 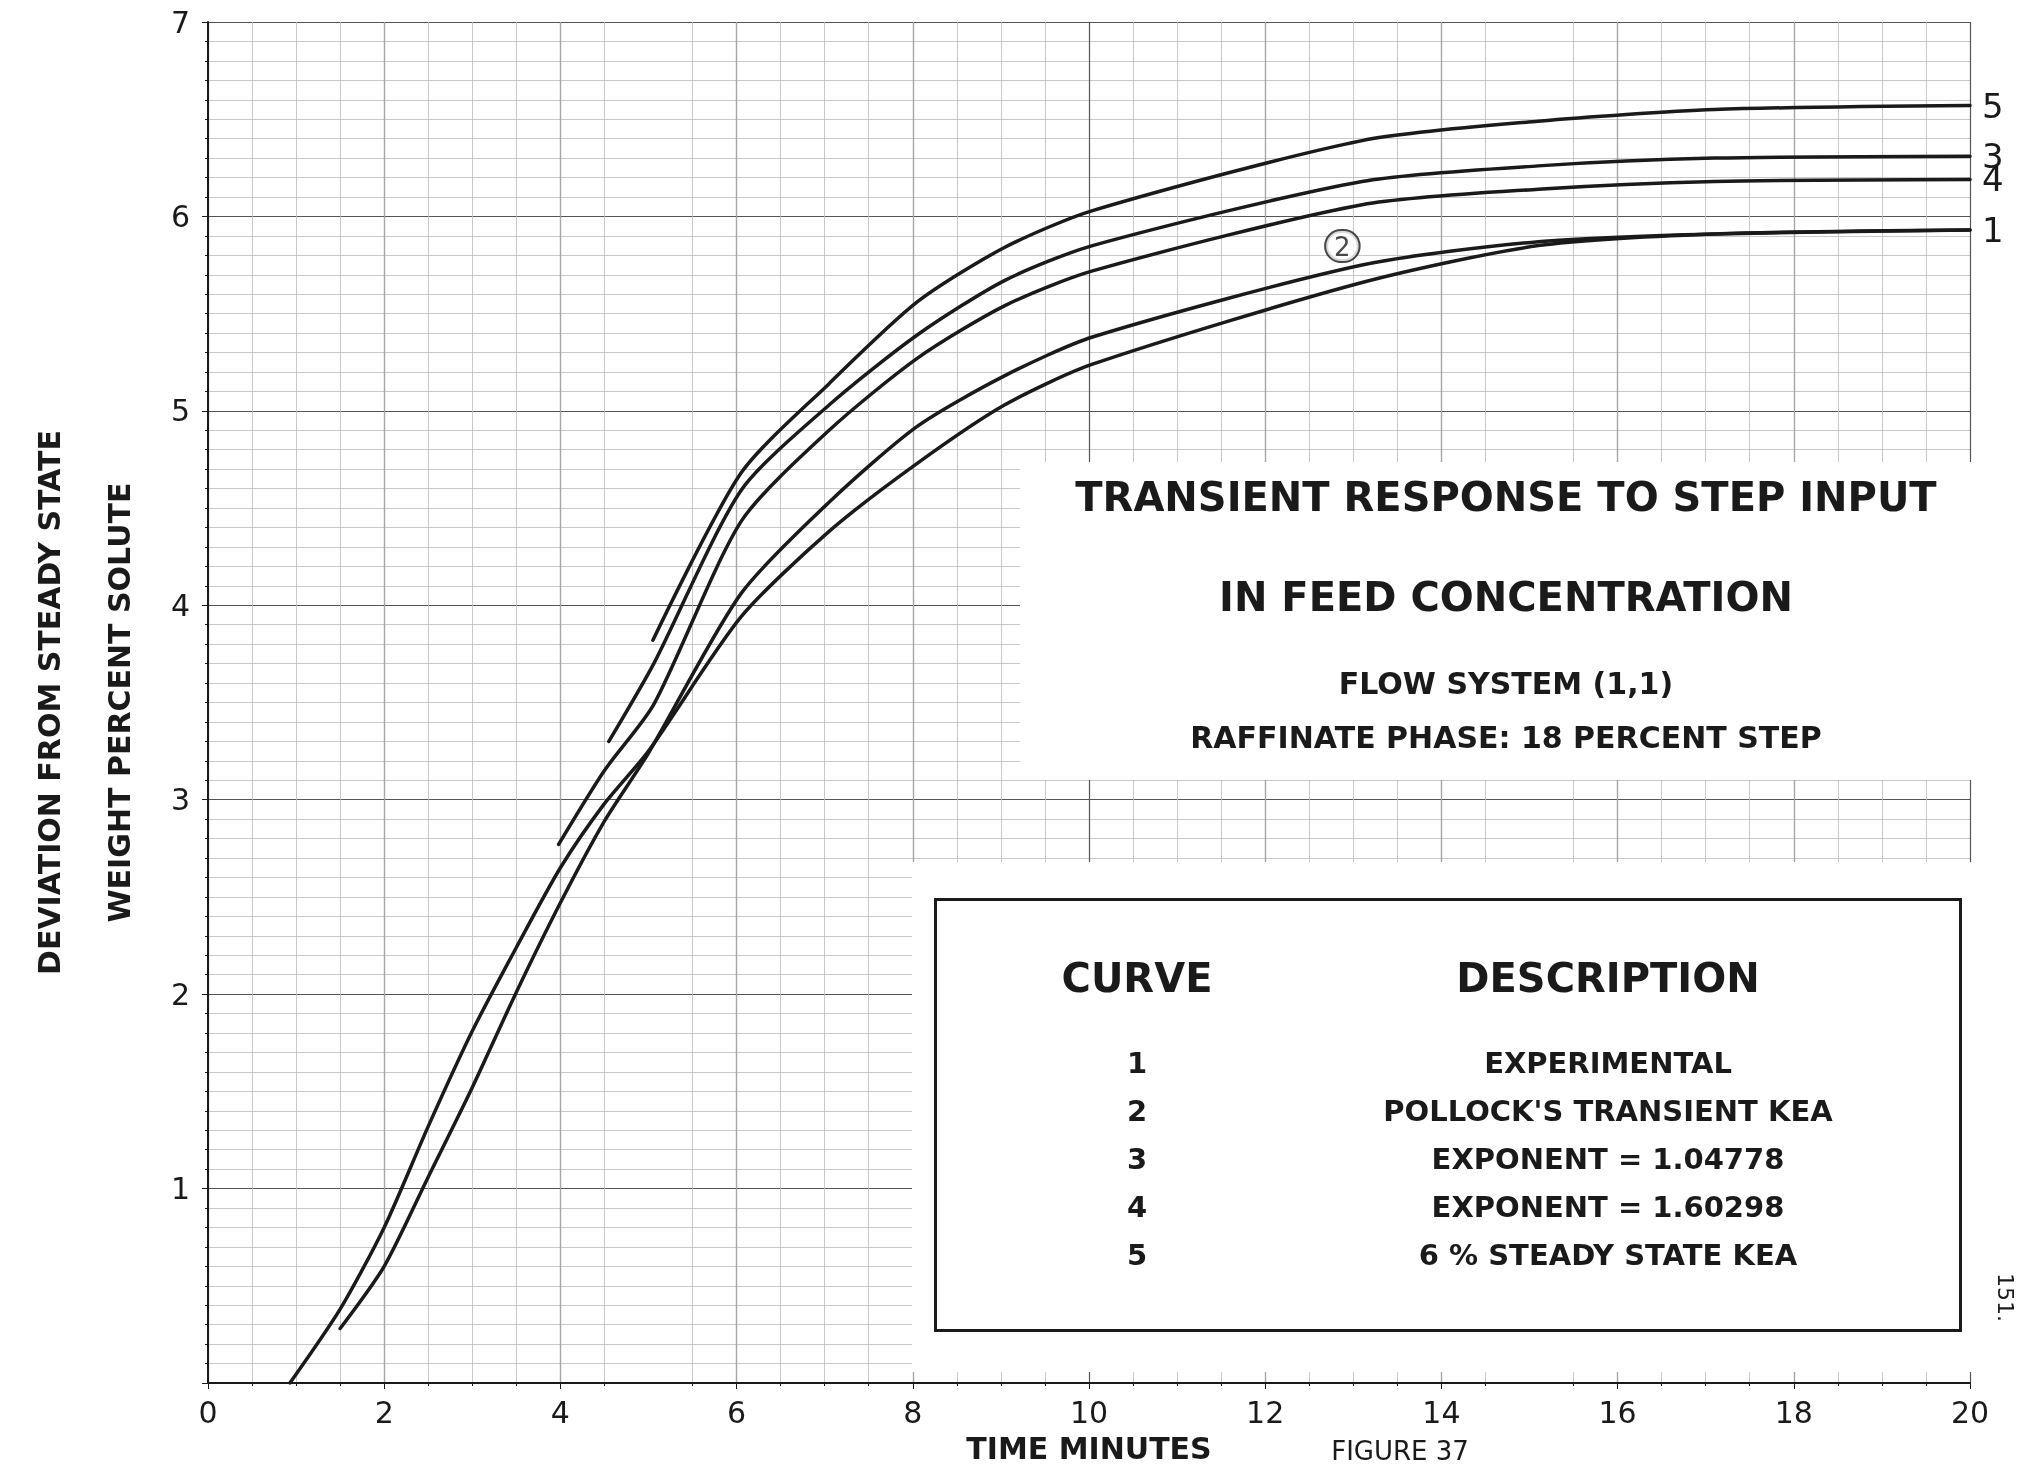 What do you see at coordinates (1089, 1412) in the screenshot?
I see `x-tick-label: 10` at bounding box center [1089, 1412].